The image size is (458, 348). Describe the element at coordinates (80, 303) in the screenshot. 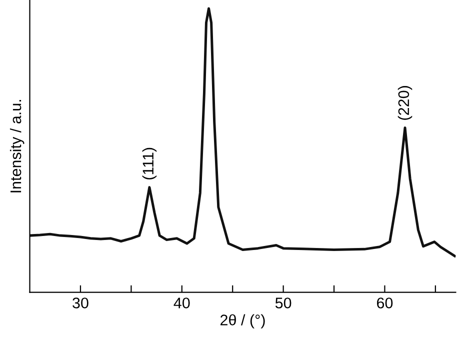

I see `x-tick-label: 30` at that location.